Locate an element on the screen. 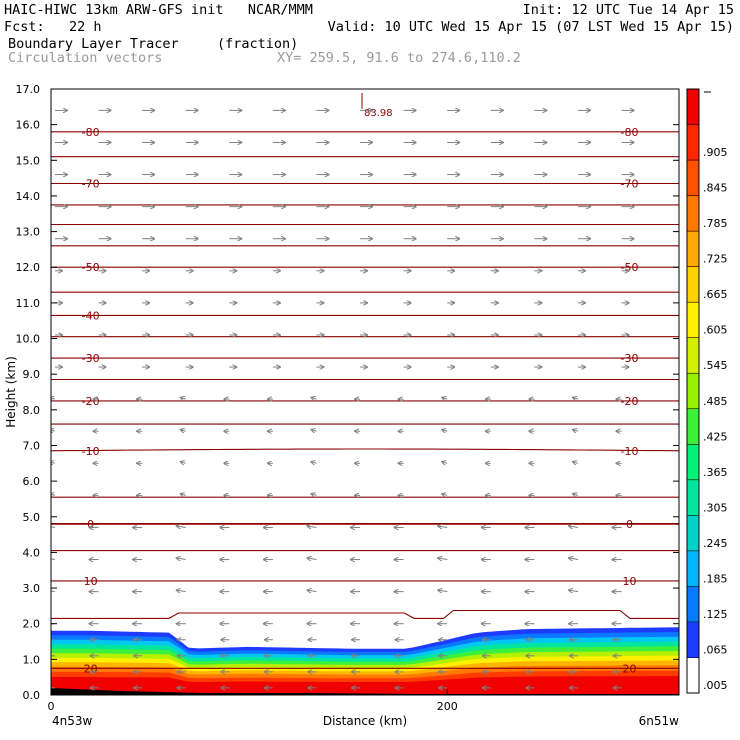  colorbar-label: .485 is located at coordinates (715, 401).